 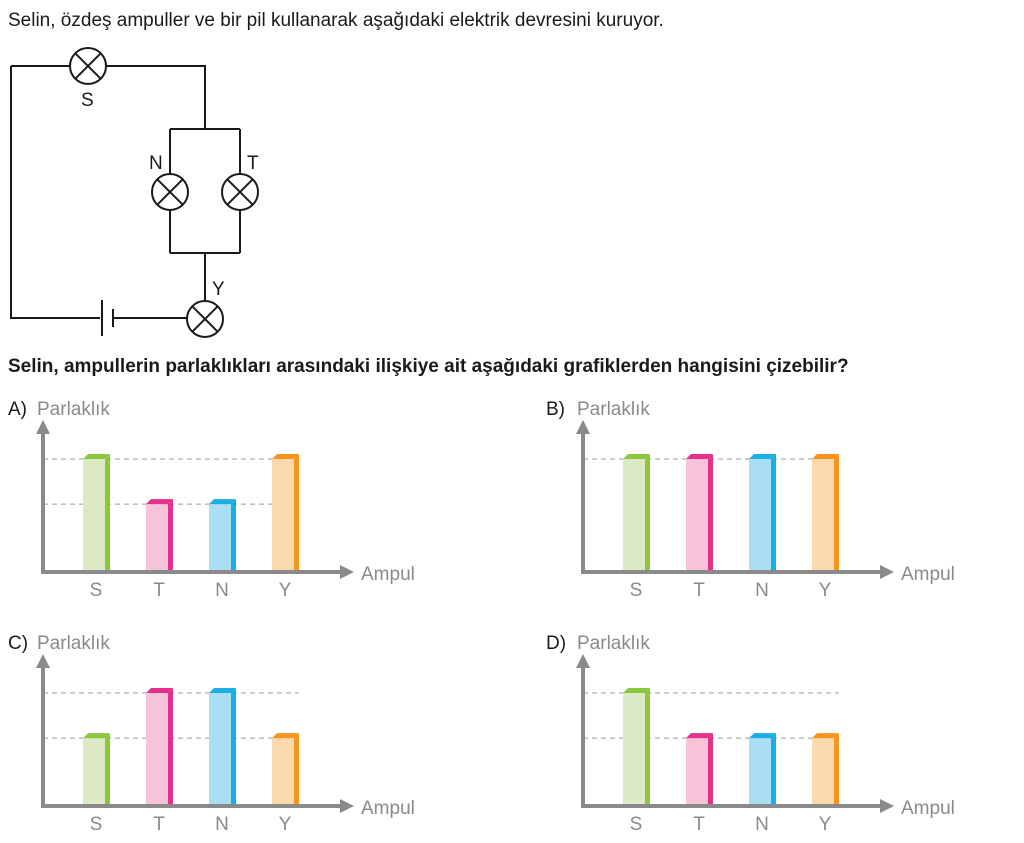 I want to click on option-a-chart: A) Parlaklık Ampul S T N Y, so click(x=220, y=499).